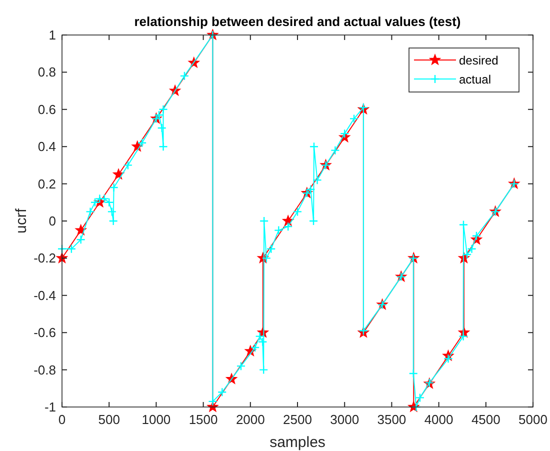 Image resolution: width=550 pixels, height=451 pixels. Describe the element at coordinates (109, 419) in the screenshot. I see `x-tick-label: 500` at that location.